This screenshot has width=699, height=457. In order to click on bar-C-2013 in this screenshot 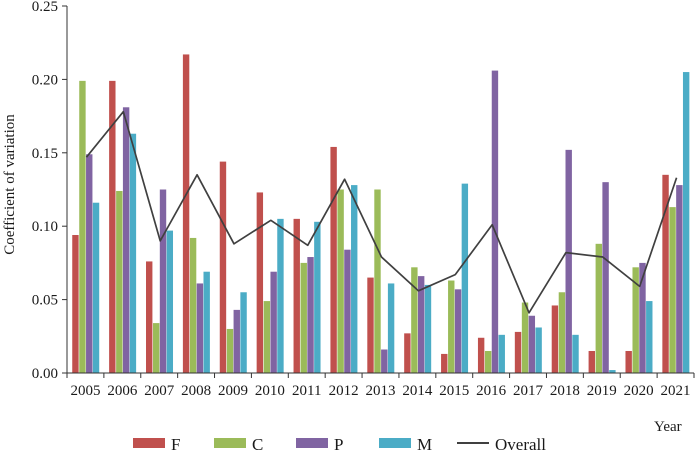, I will do `click(377, 281)`.